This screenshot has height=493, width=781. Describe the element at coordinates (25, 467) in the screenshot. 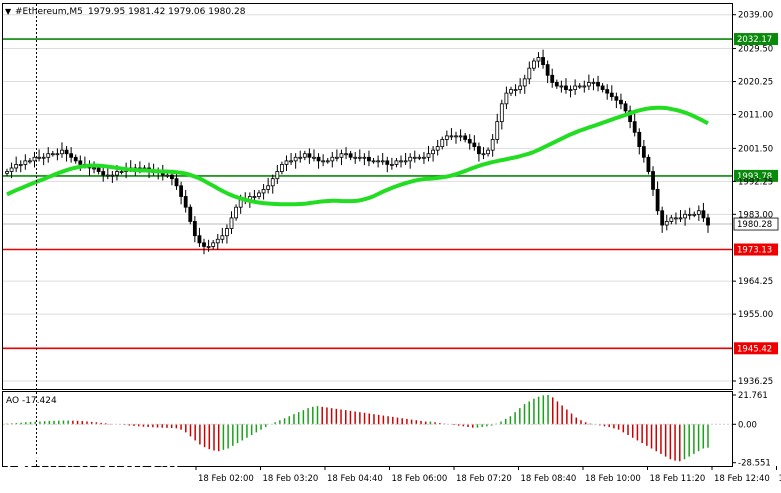

I see `logo-emblem-icon` at that location.